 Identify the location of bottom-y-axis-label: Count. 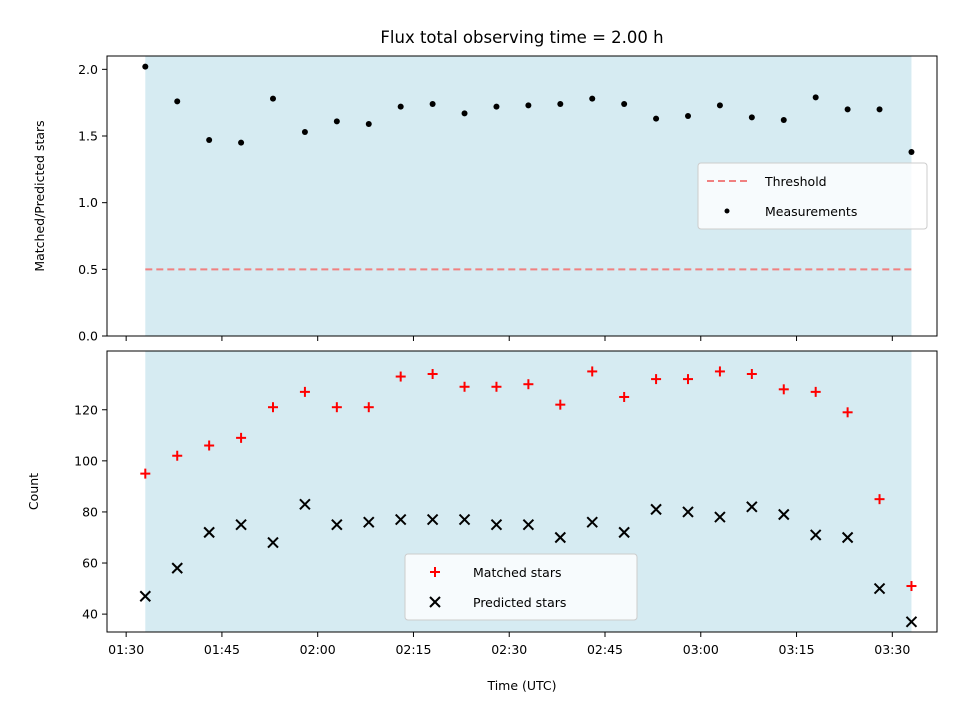
(33, 491).